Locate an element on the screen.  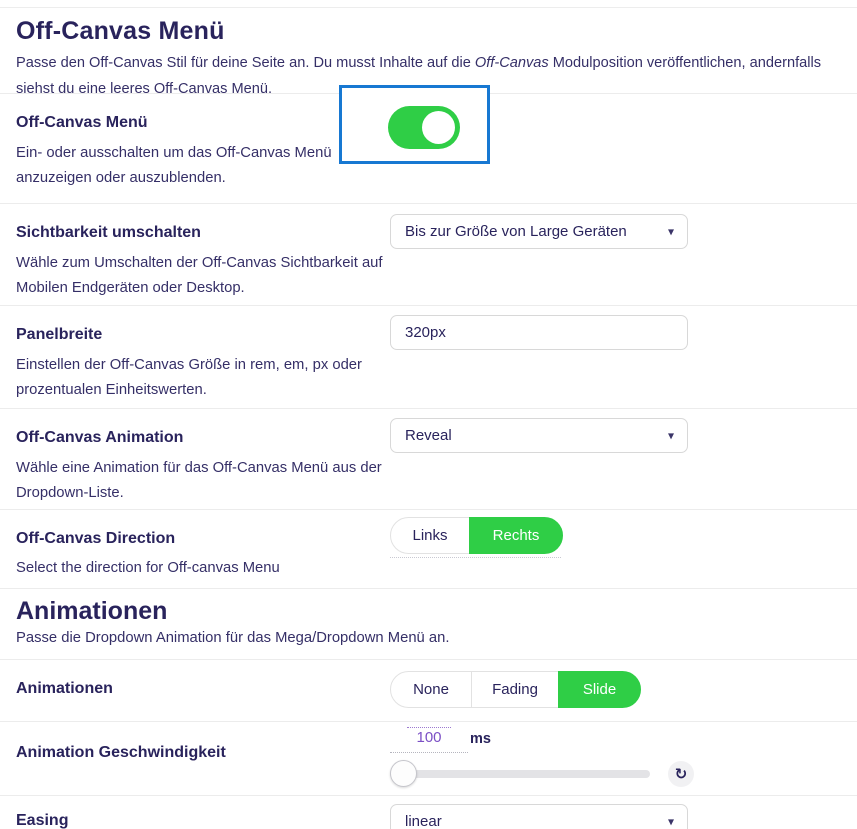
speed-value-field: 100 is located at coordinates (429, 740).